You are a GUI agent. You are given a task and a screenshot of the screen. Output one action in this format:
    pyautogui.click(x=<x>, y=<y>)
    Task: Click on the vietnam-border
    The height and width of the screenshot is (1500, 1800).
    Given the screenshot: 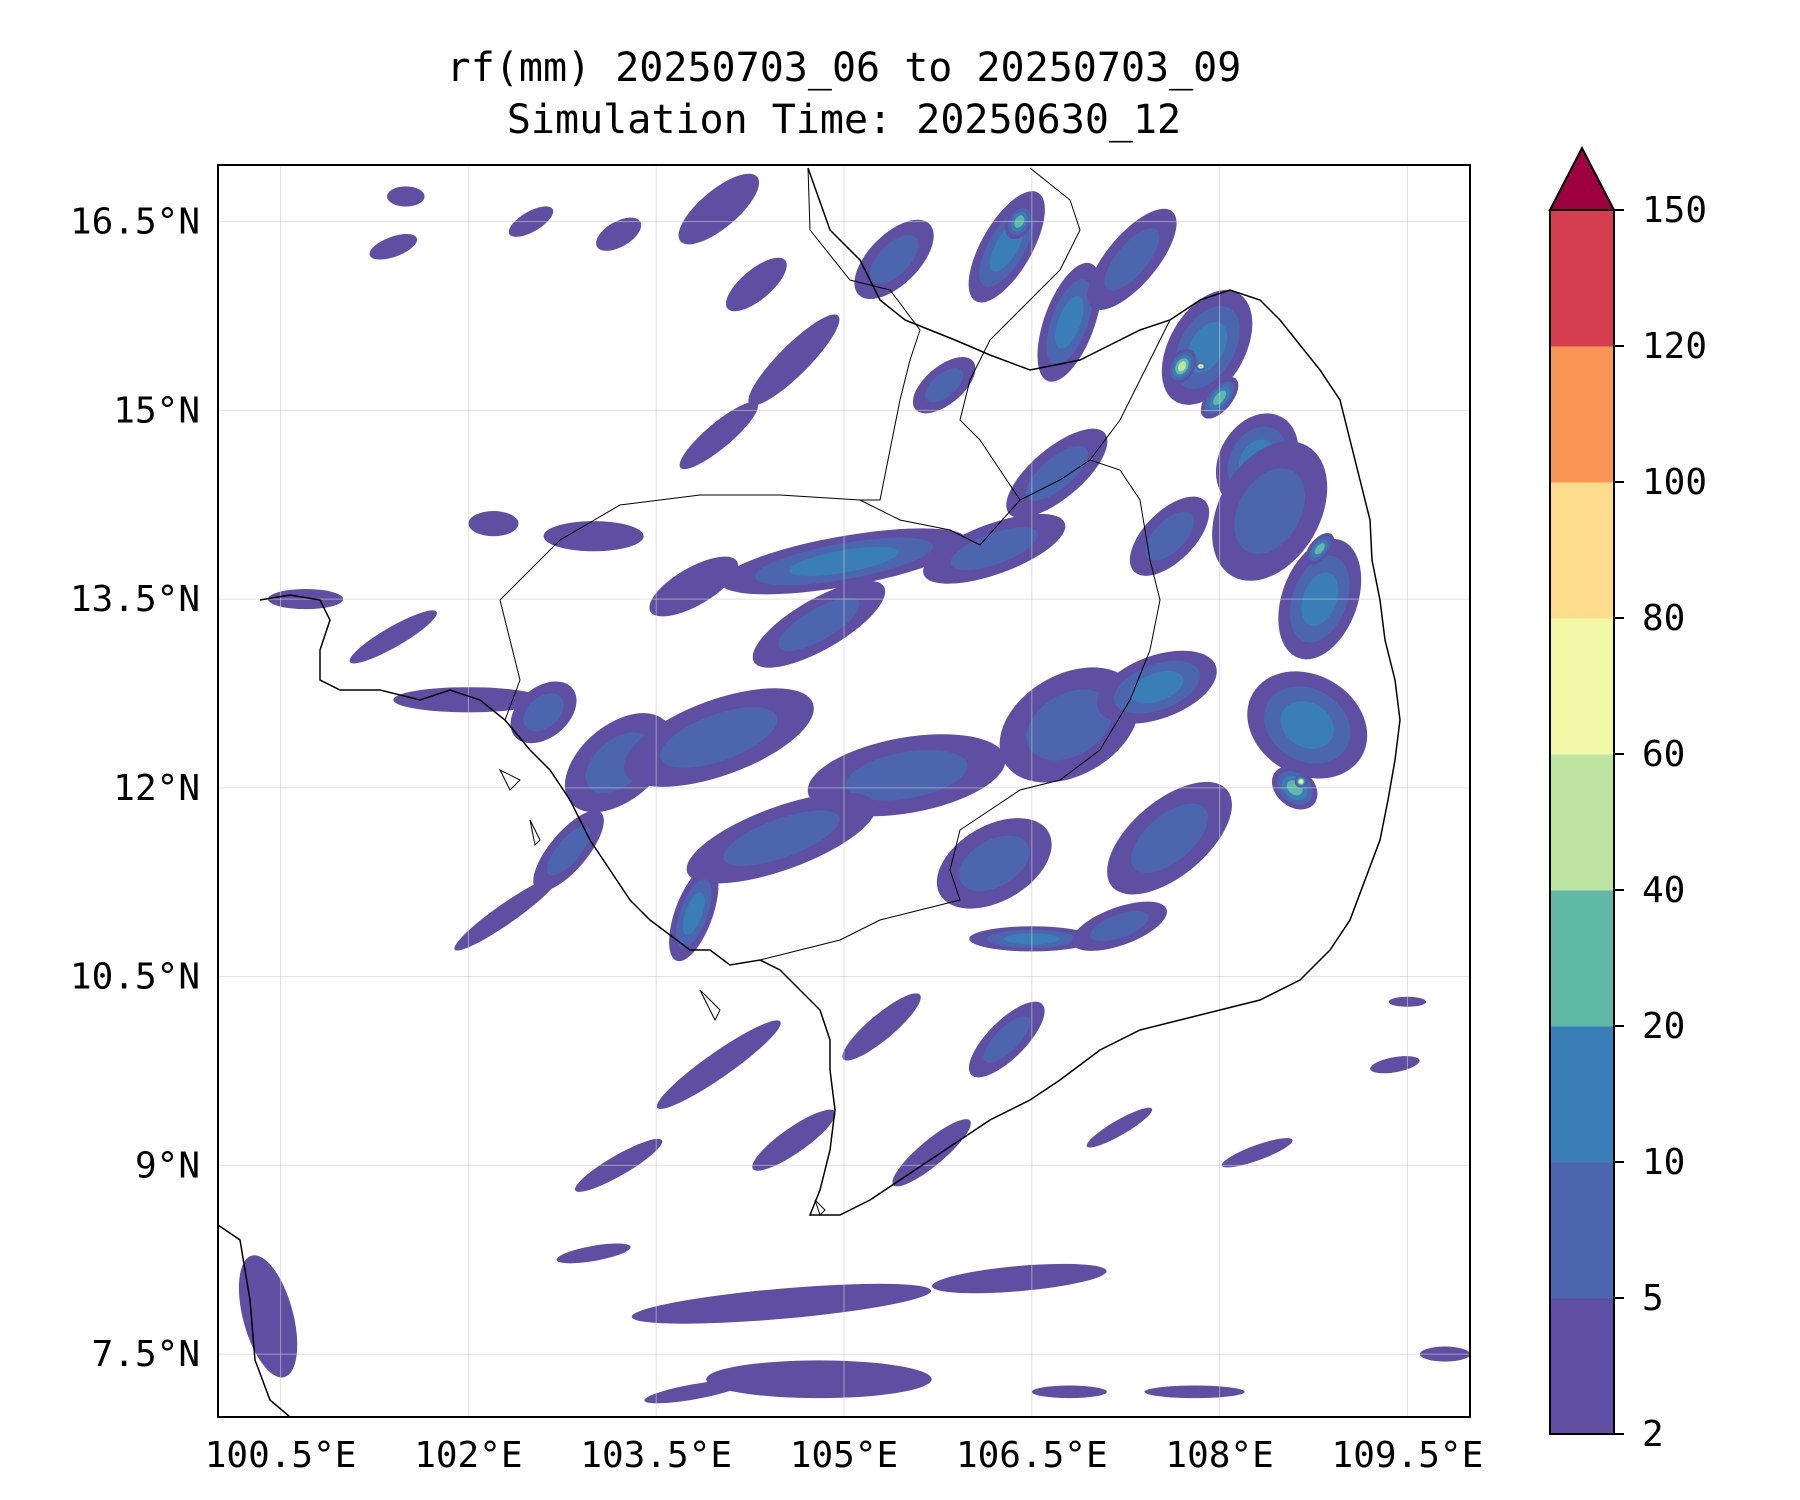 What is the action you would take?
    pyautogui.click(x=1130, y=390)
    